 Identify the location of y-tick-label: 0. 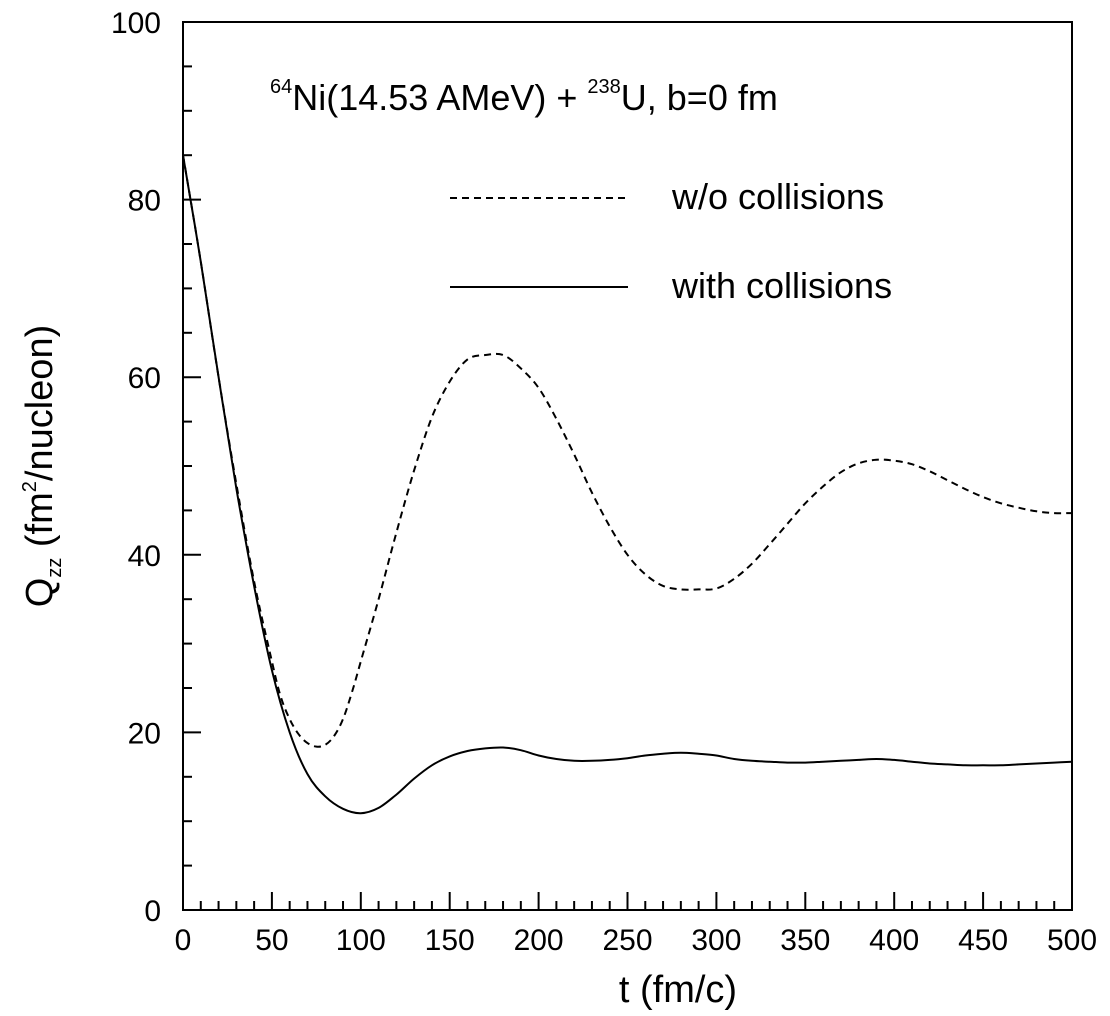
(152, 911).